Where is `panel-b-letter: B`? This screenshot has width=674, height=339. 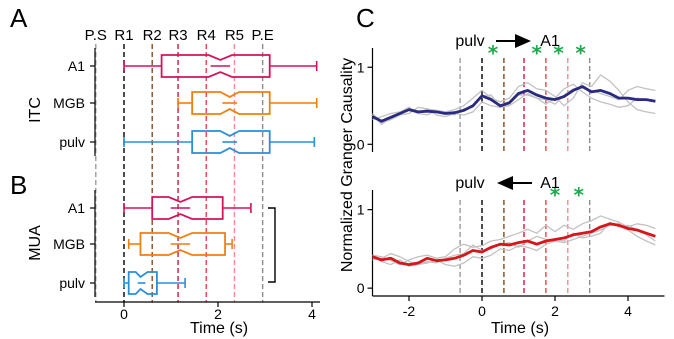
panel-b-letter: B is located at coordinates (18, 185).